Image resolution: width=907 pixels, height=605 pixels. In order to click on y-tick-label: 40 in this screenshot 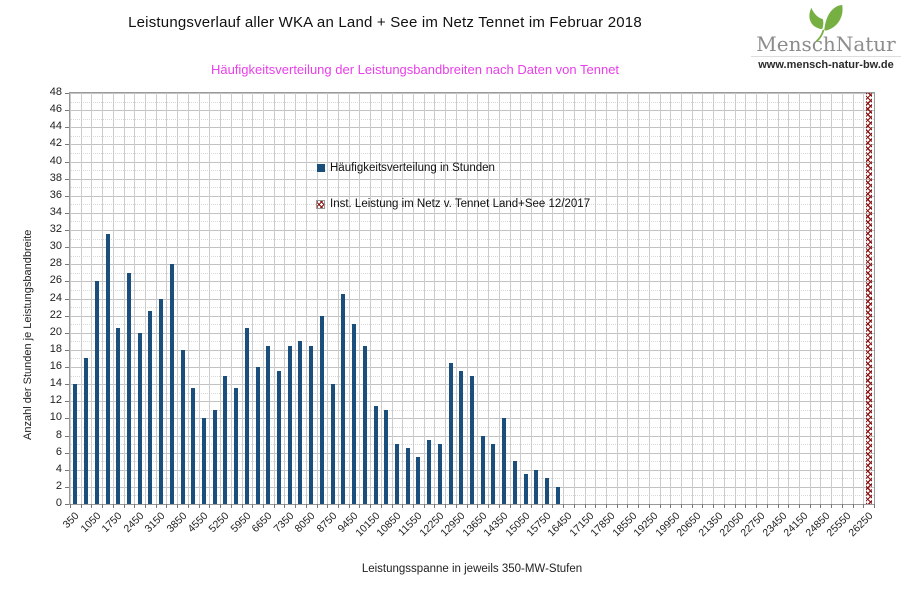, I will do `click(55, 160)`.